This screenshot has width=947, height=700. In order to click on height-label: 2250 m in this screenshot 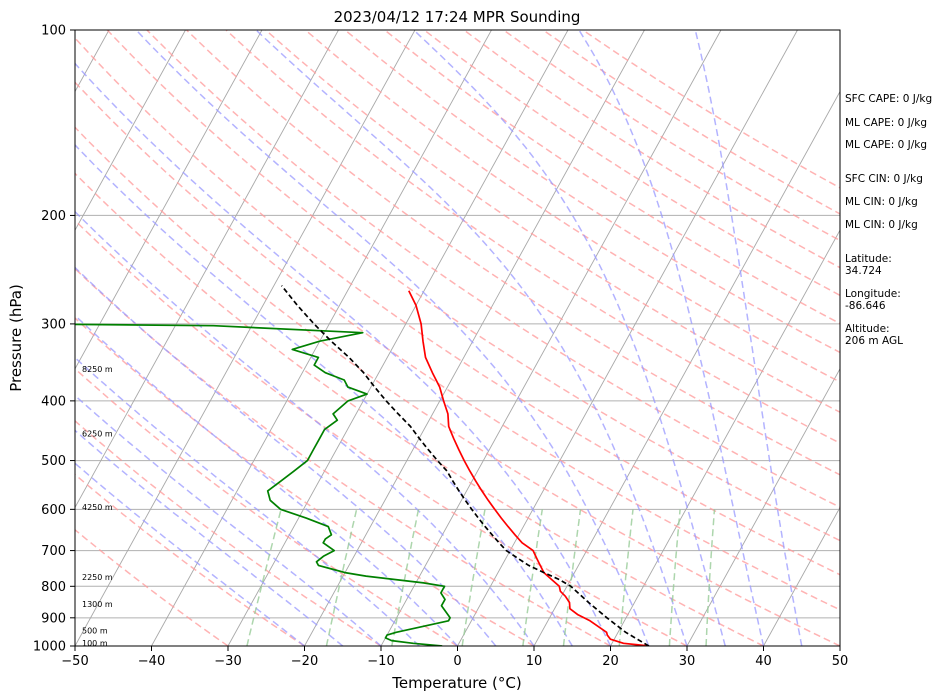, I will do `click(97, 577)`.